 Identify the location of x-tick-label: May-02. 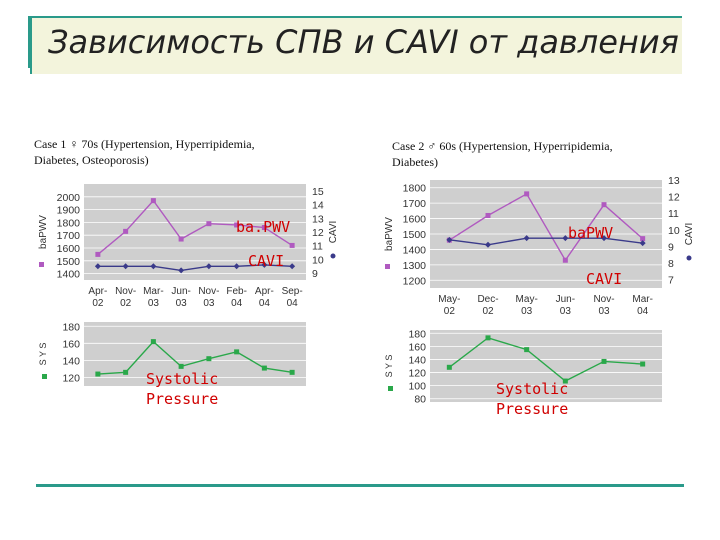
(449, 305).